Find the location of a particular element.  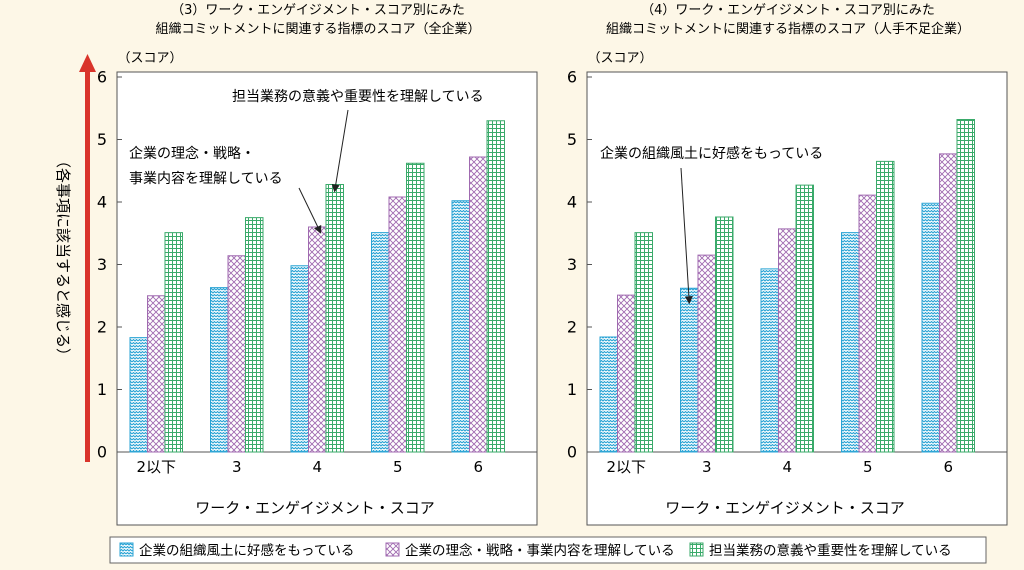

legend-label: 企業の組織風土に好感をもっている is located at coordinates (246, 550).